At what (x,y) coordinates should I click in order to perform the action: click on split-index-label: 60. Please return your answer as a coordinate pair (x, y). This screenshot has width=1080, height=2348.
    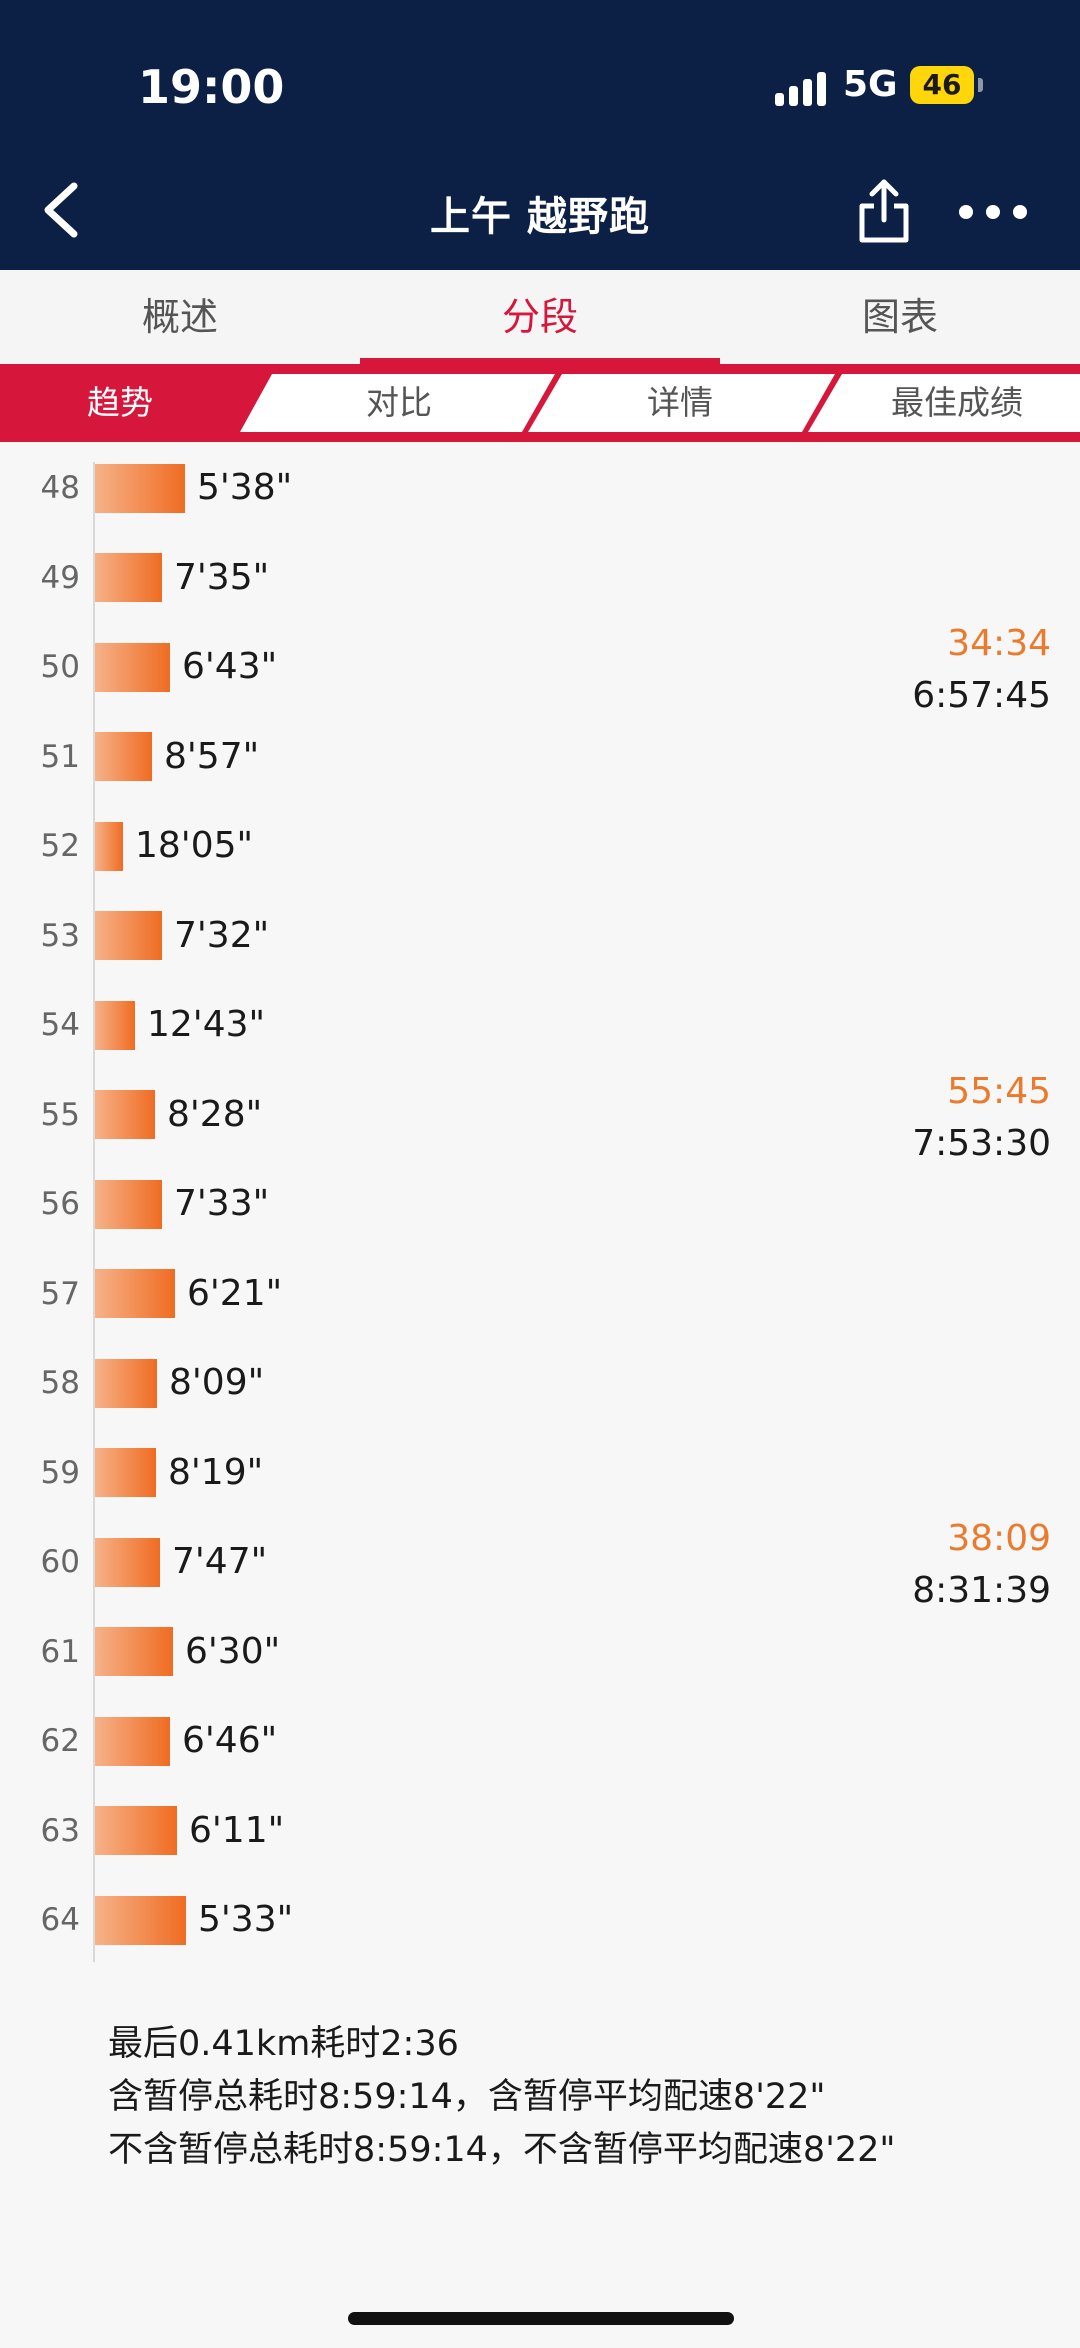
    Looking at the image, I should click on (60, 1562).